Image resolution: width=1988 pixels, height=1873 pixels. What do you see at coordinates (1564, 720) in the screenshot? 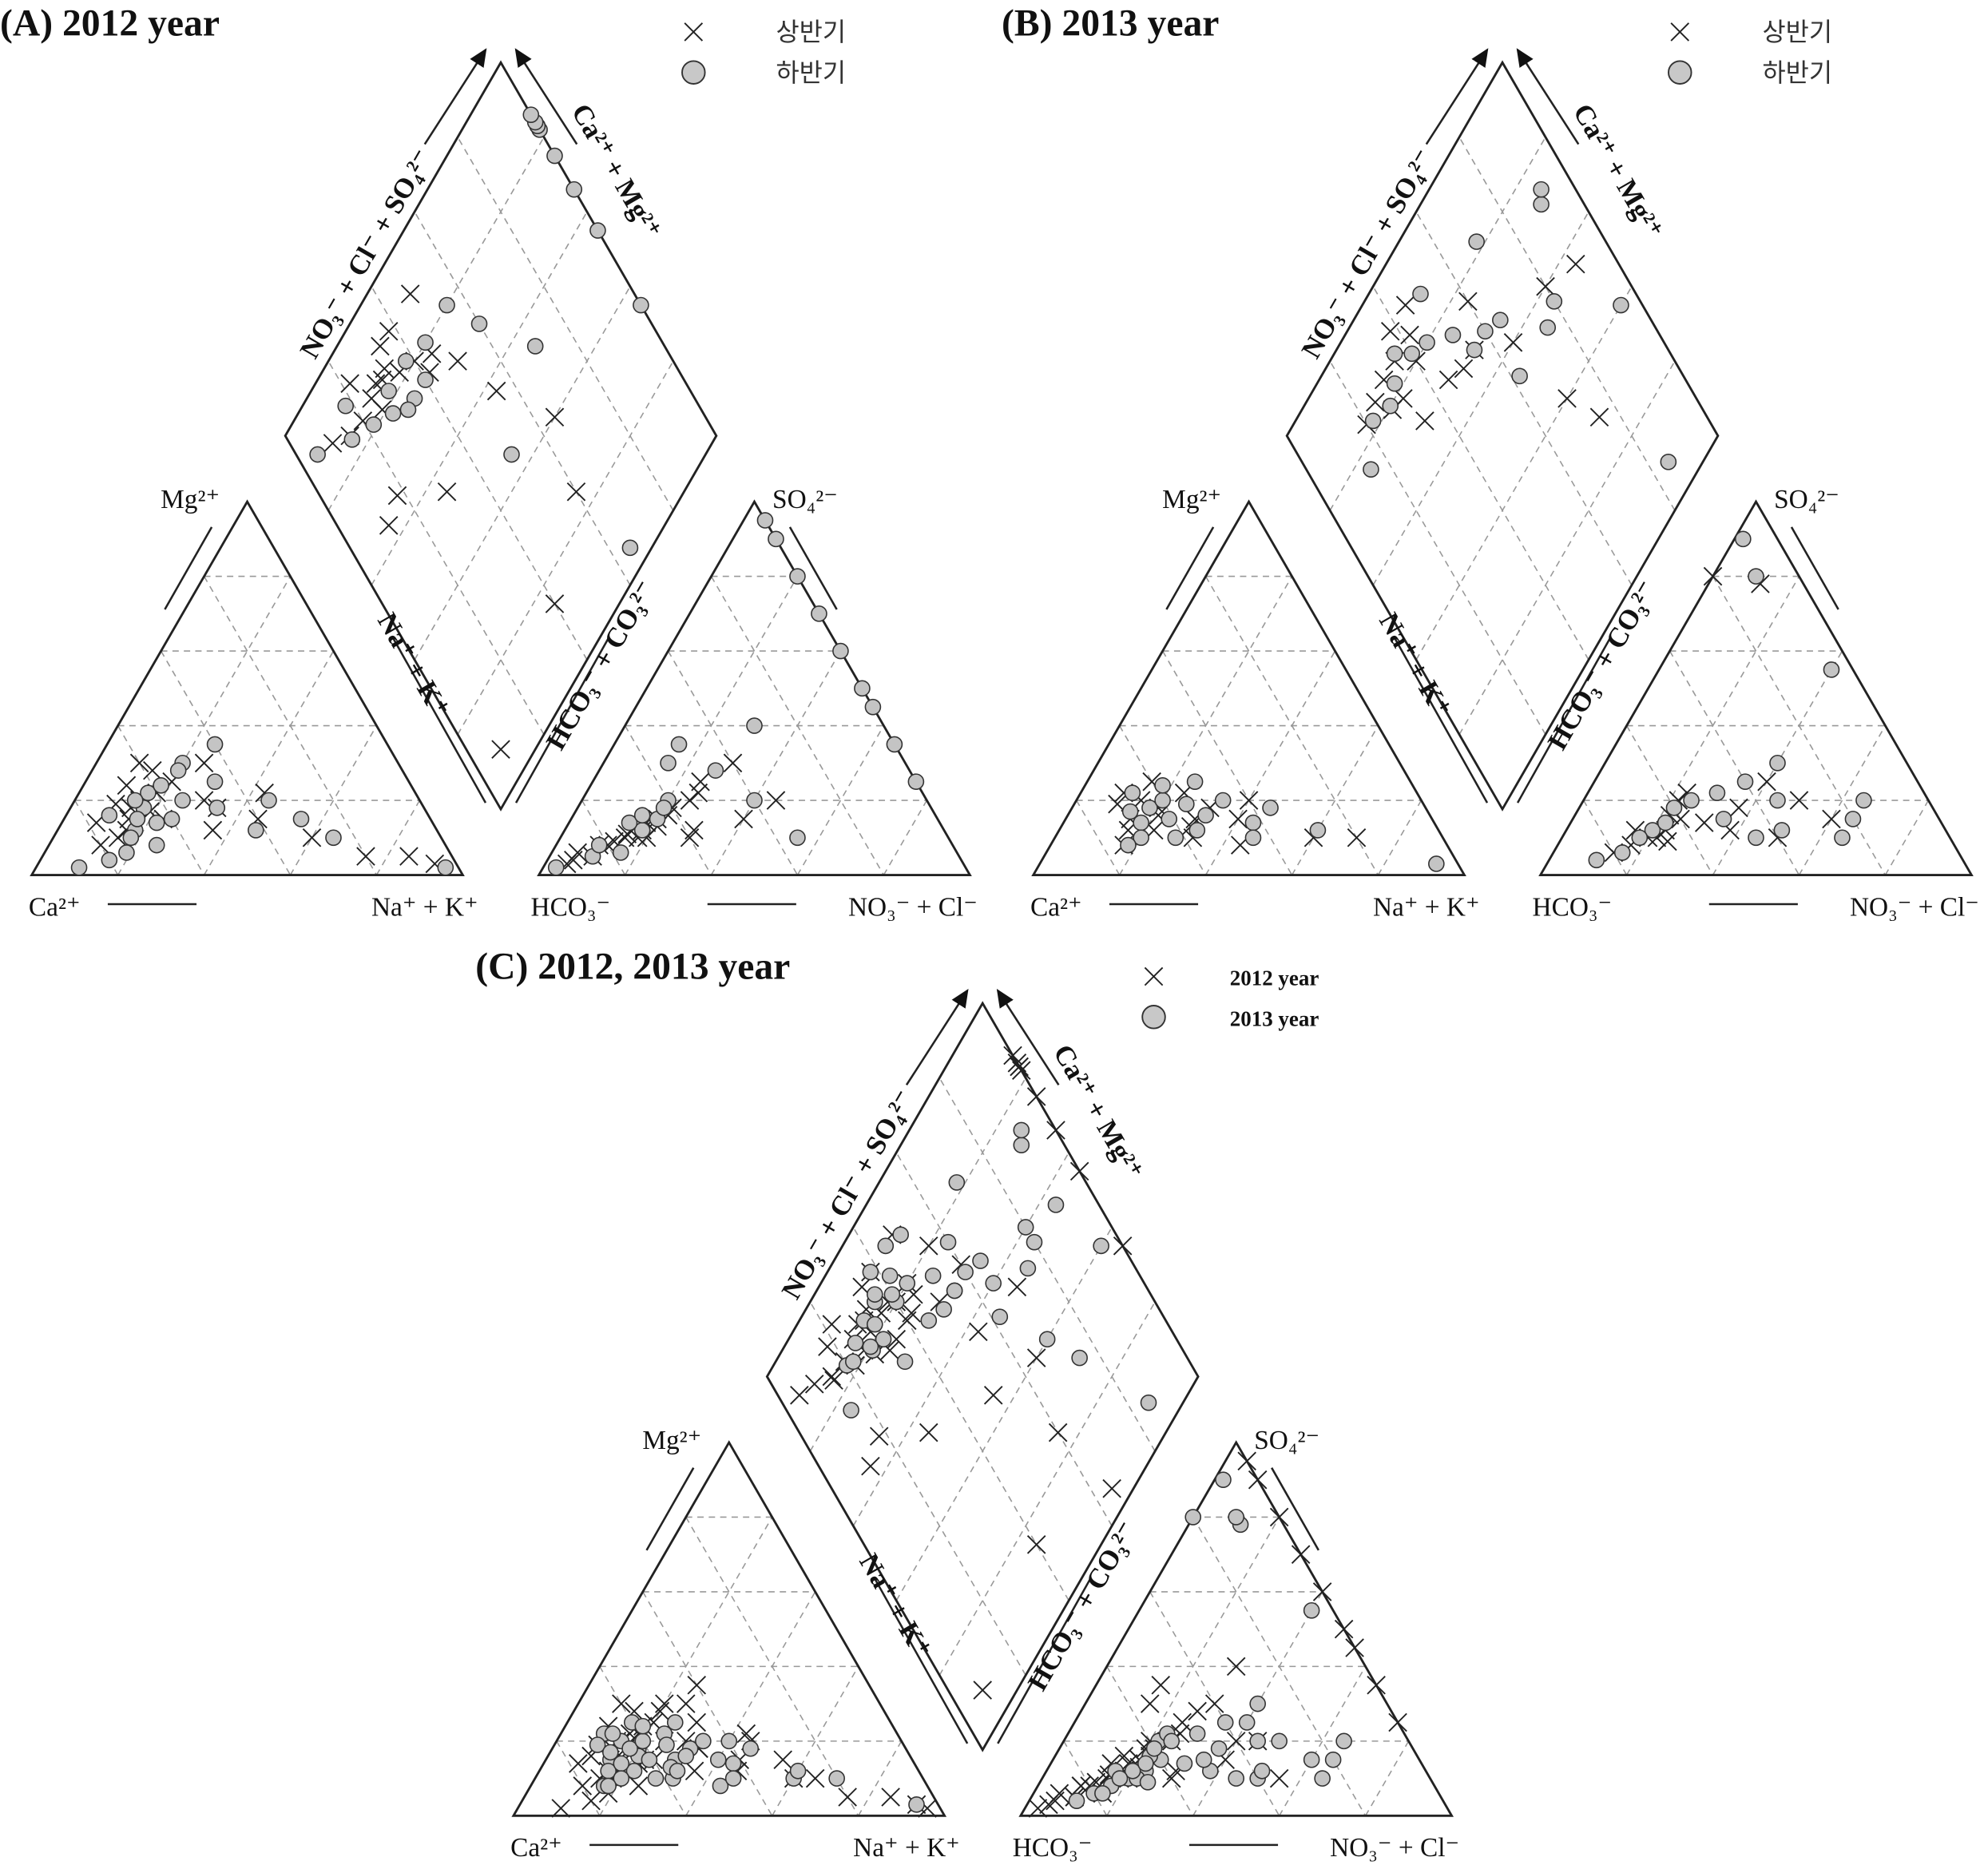
I see `diamond-lower-right-line` at bounding box center [1564, 720].